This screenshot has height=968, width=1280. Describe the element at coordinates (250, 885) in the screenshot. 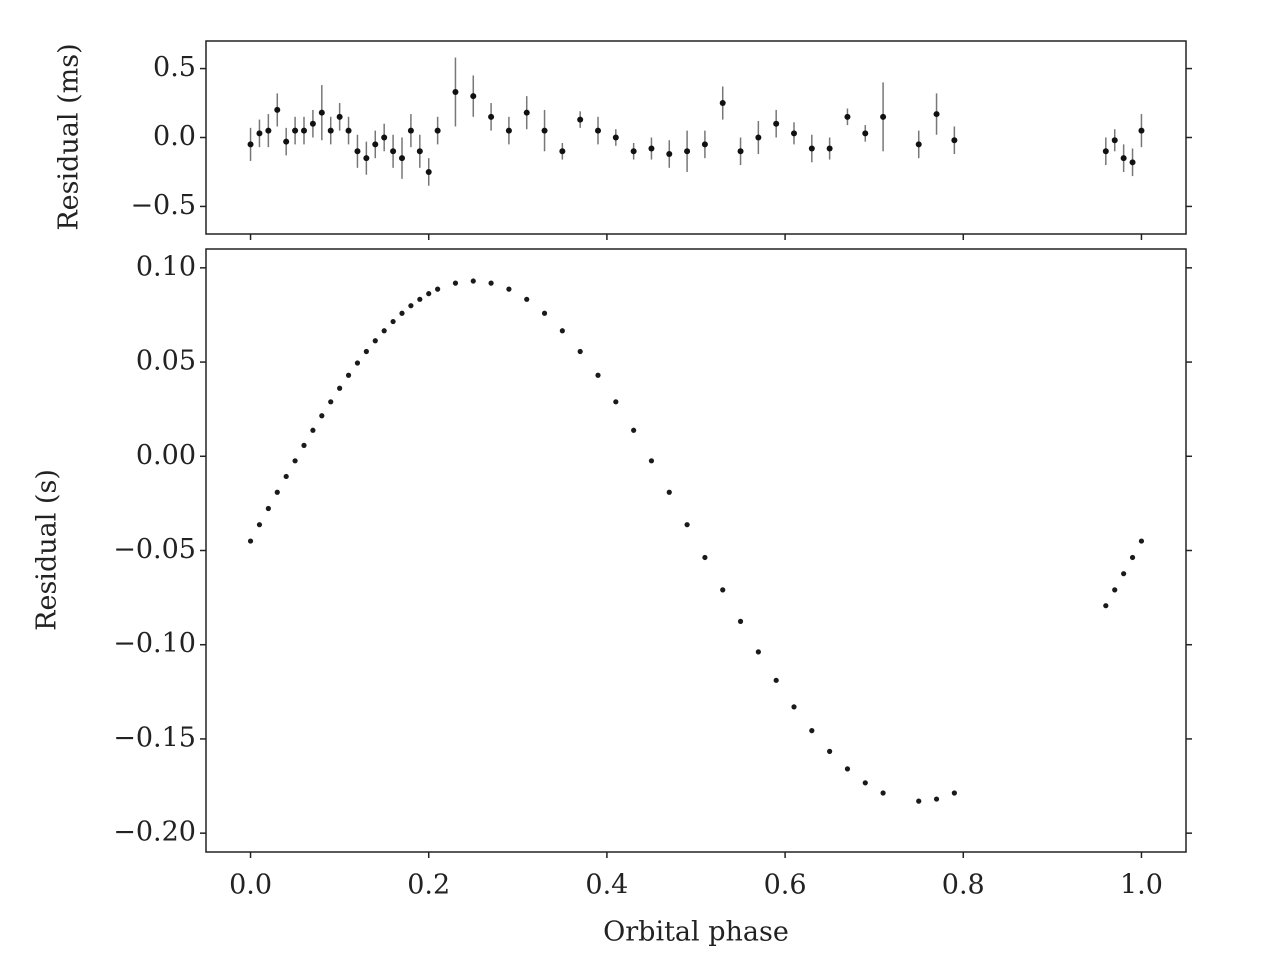

I see `x-tick-label: 0.0` at that location.